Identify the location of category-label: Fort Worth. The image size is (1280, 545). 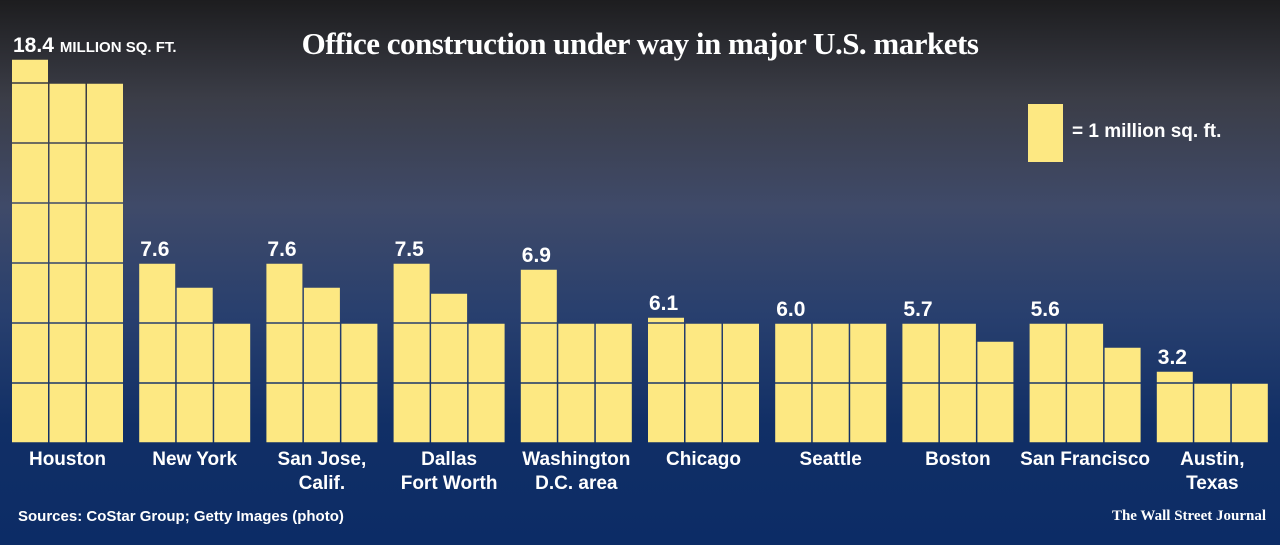
(449, 483).